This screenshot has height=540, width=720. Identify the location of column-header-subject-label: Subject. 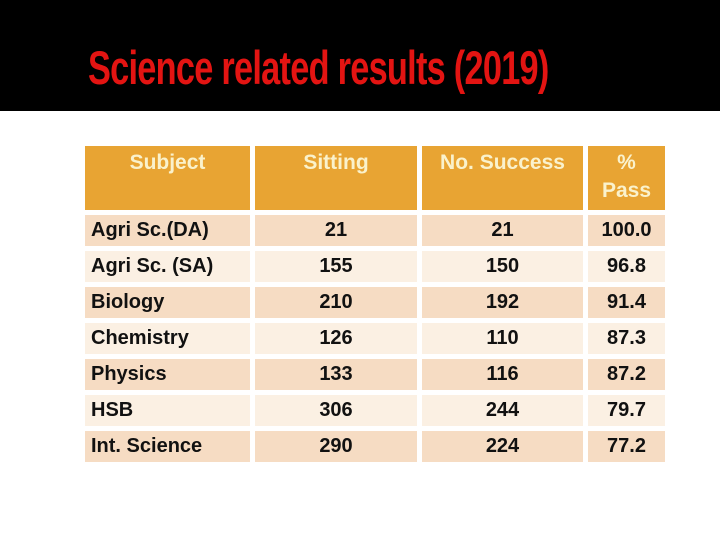
(167, 162).